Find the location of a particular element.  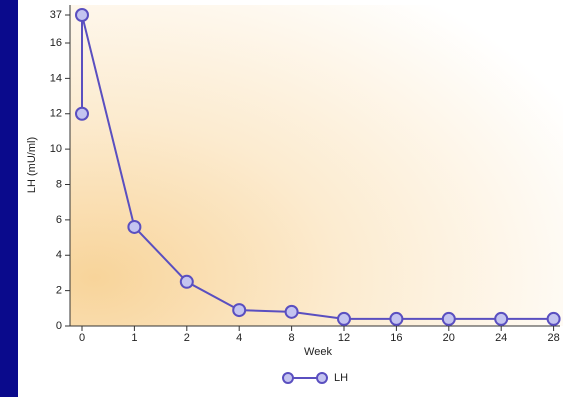

x-tick-label: 0 is located at coordinates (82, 338).